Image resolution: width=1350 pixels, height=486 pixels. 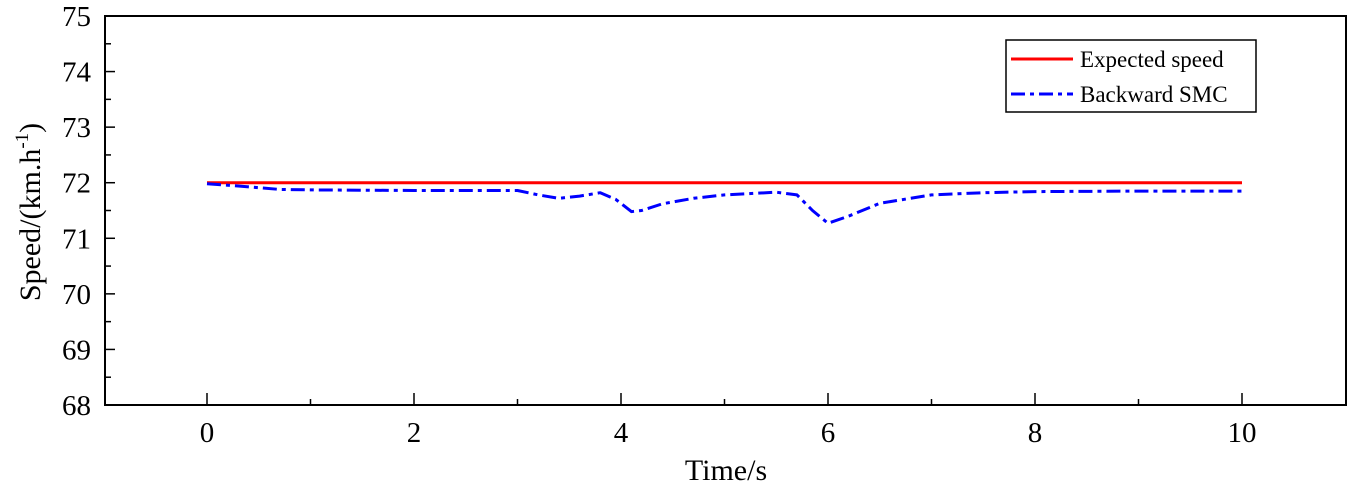 I want to click on y-axis: 68 69 70 71 72 73 74 75, so click(x=88, y=211).